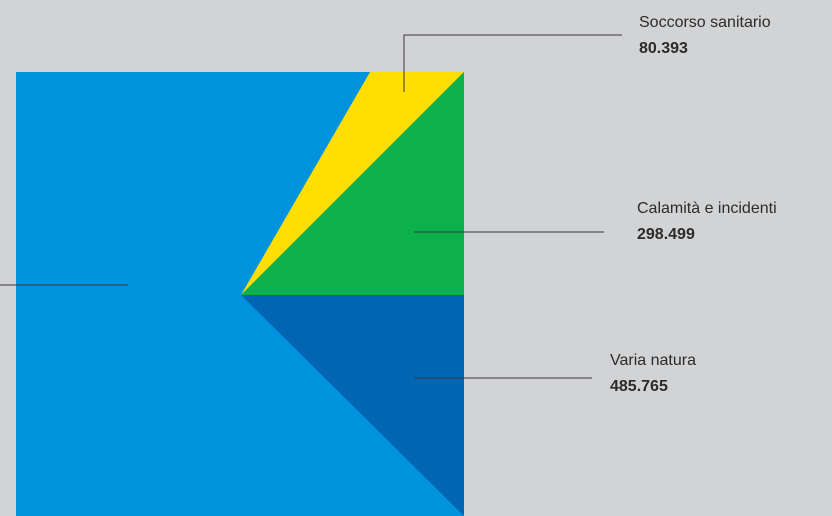 The height and width of the screenshot is (516, 832). What do you see at coordinates (639, 386) in the screenshot?
I see `value-varia-natura: 485.765` at bounding box center [639, 386].